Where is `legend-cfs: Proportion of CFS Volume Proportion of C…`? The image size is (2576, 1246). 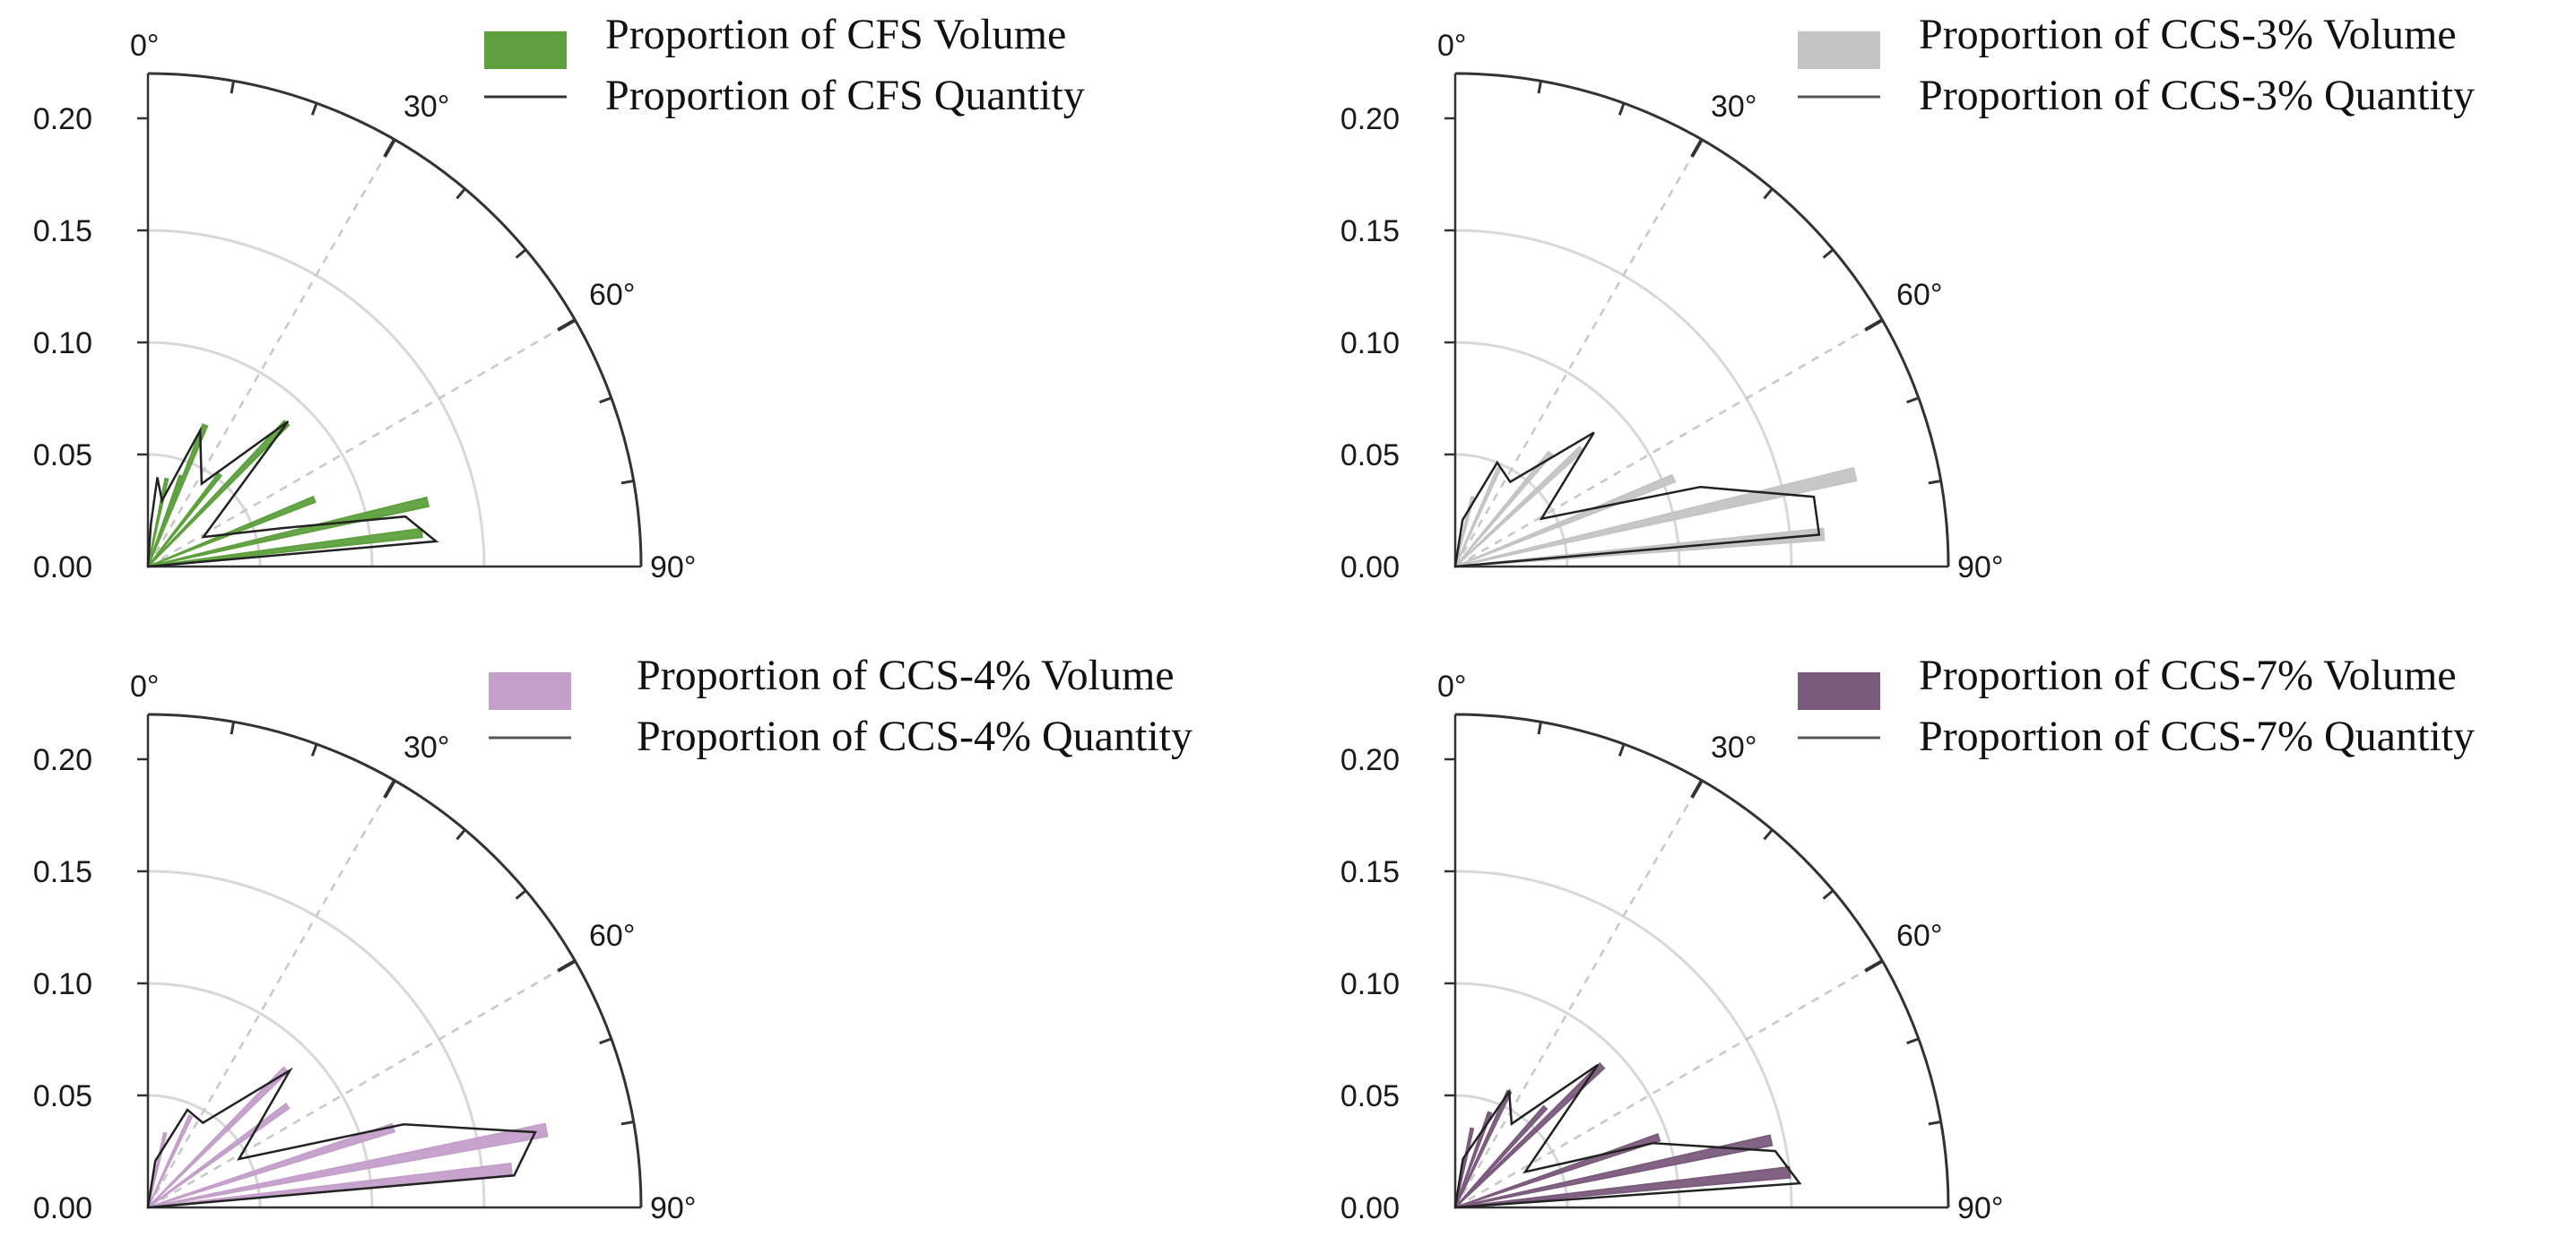 legend-cfs: Proportion of CFS Volume Proportion of C… is located at coordinates (784, 65).